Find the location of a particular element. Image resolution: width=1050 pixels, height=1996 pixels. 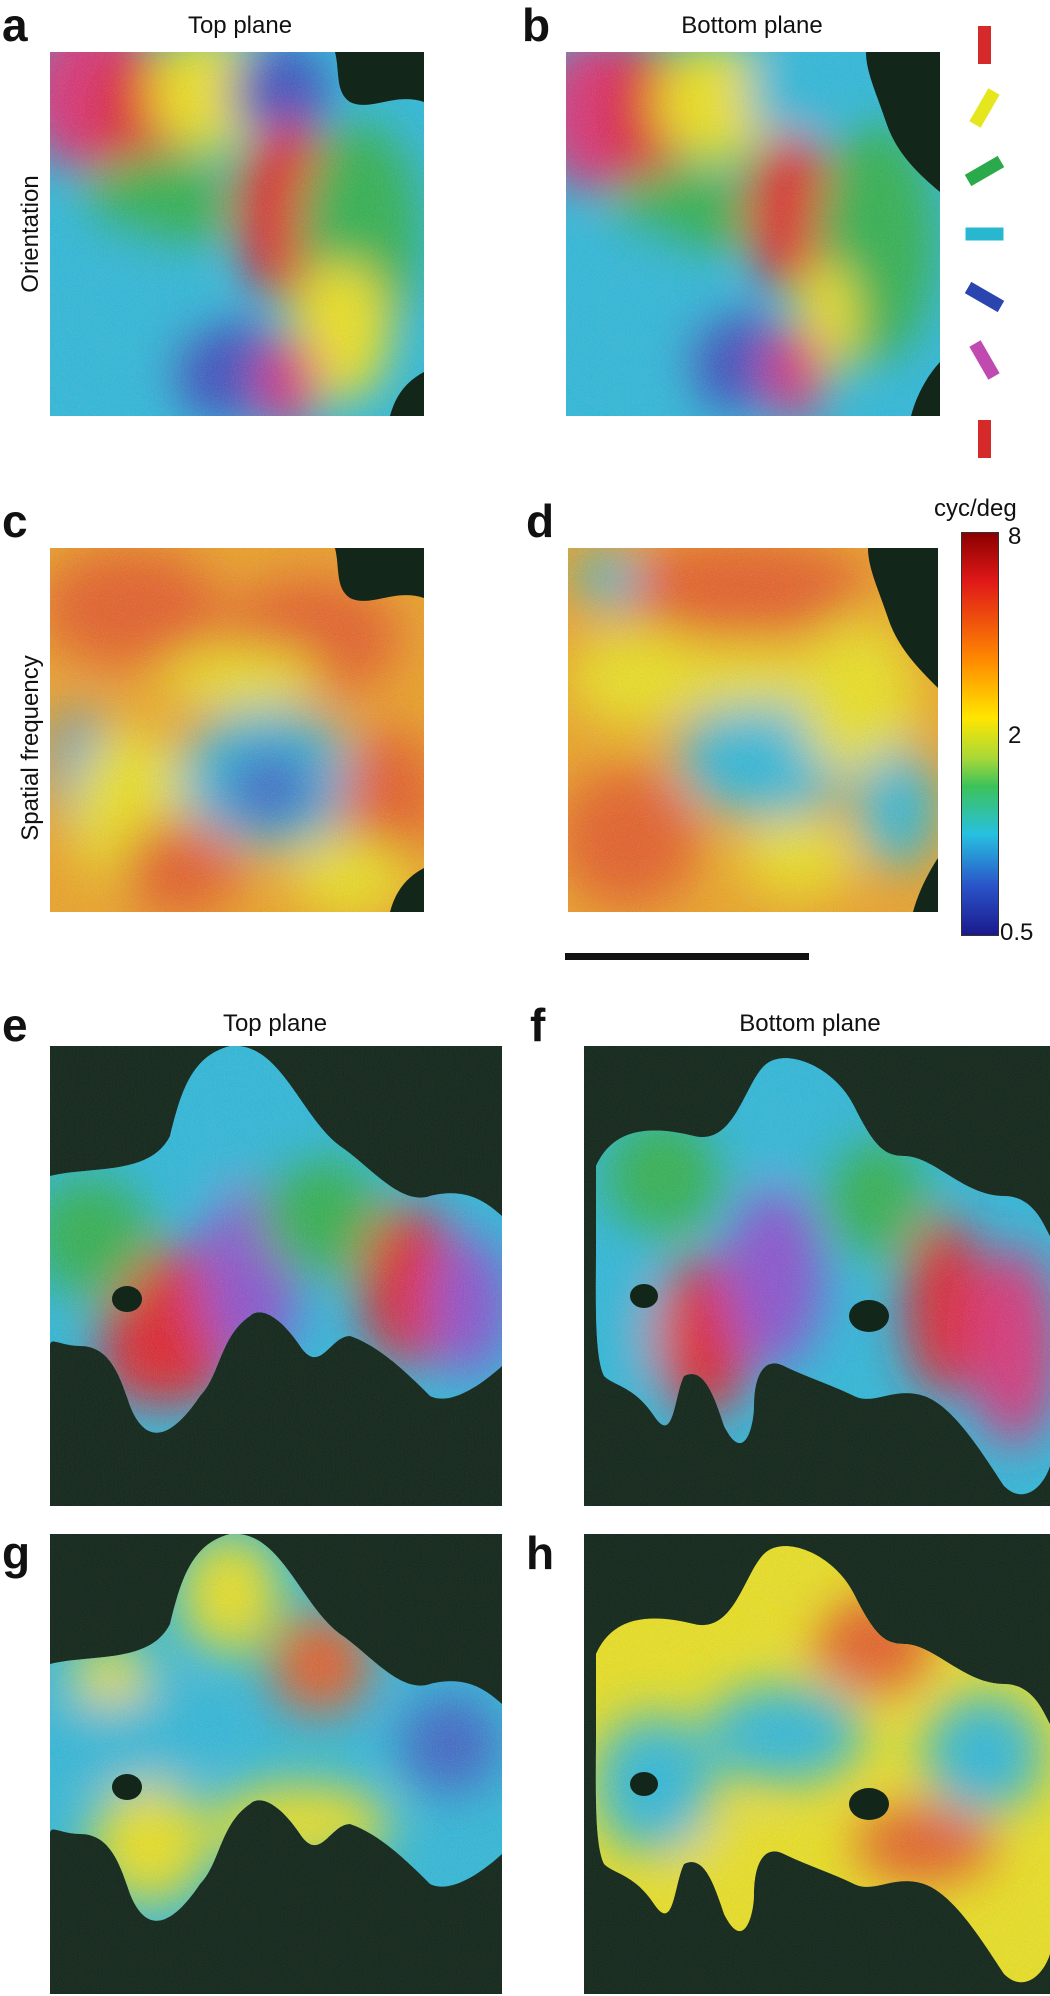

panel-letter-f: f is located at coordinates (538, 1025).